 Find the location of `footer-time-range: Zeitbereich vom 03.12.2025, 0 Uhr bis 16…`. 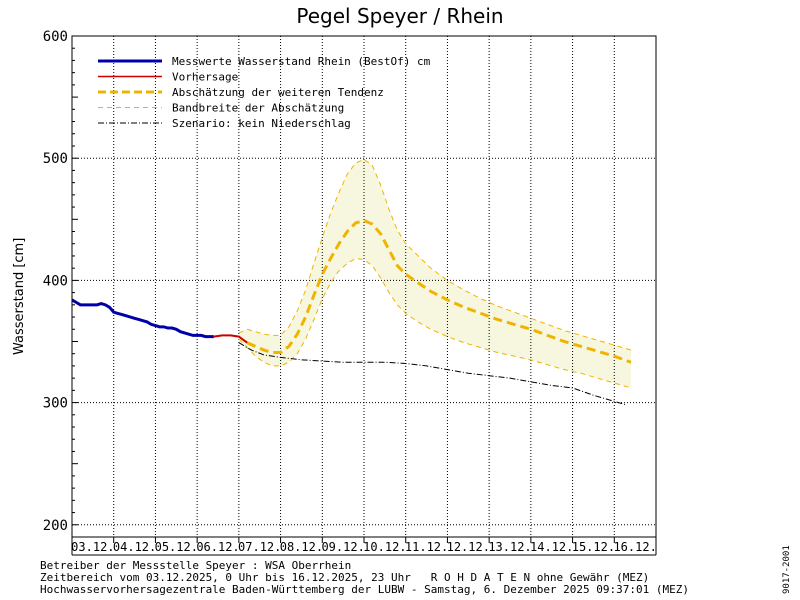

footer-time-range: Zeitbereich vom 03.12.2025, 0 Uhr bis 16… is located at coordinates (345, 577).